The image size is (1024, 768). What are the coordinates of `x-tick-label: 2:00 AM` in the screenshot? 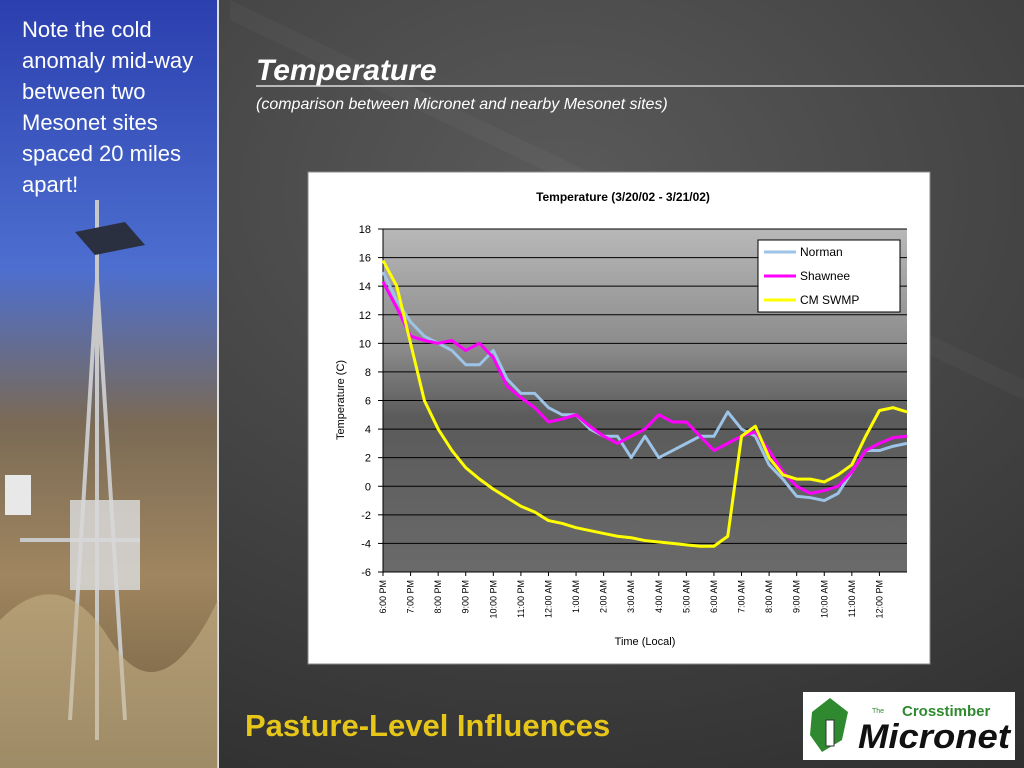 It's located at (604, 596).